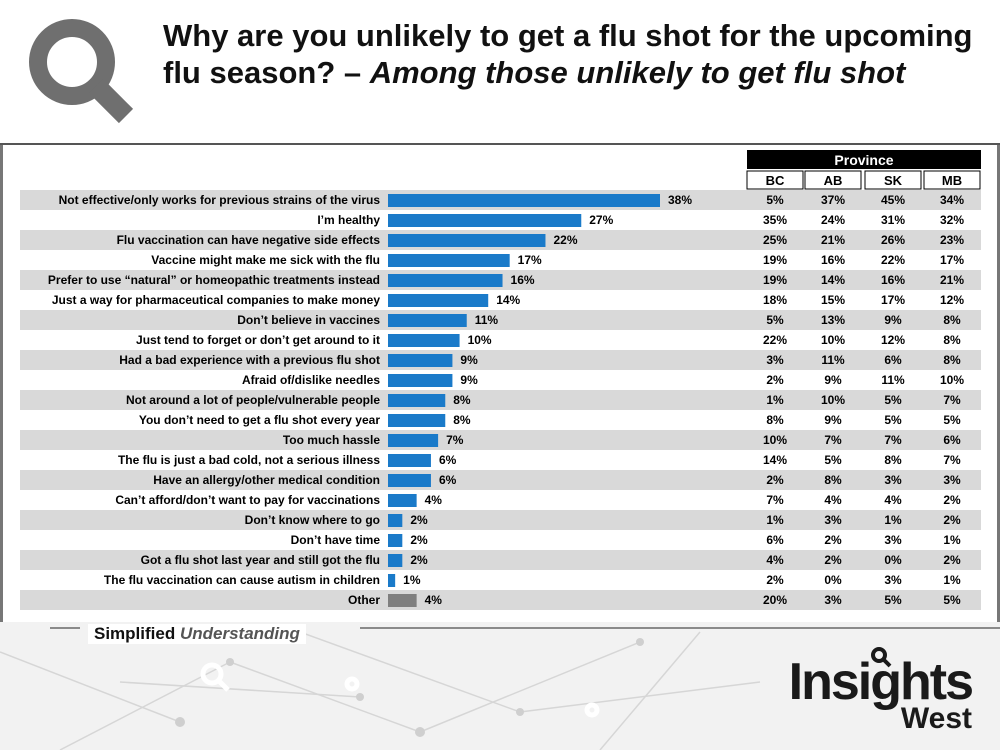 This screenshot has height=750, width=1000. What do you see at coordinates (833, 300) in the screenshot?
I see `table-cell: 15%` at bounding box center [833, 300].